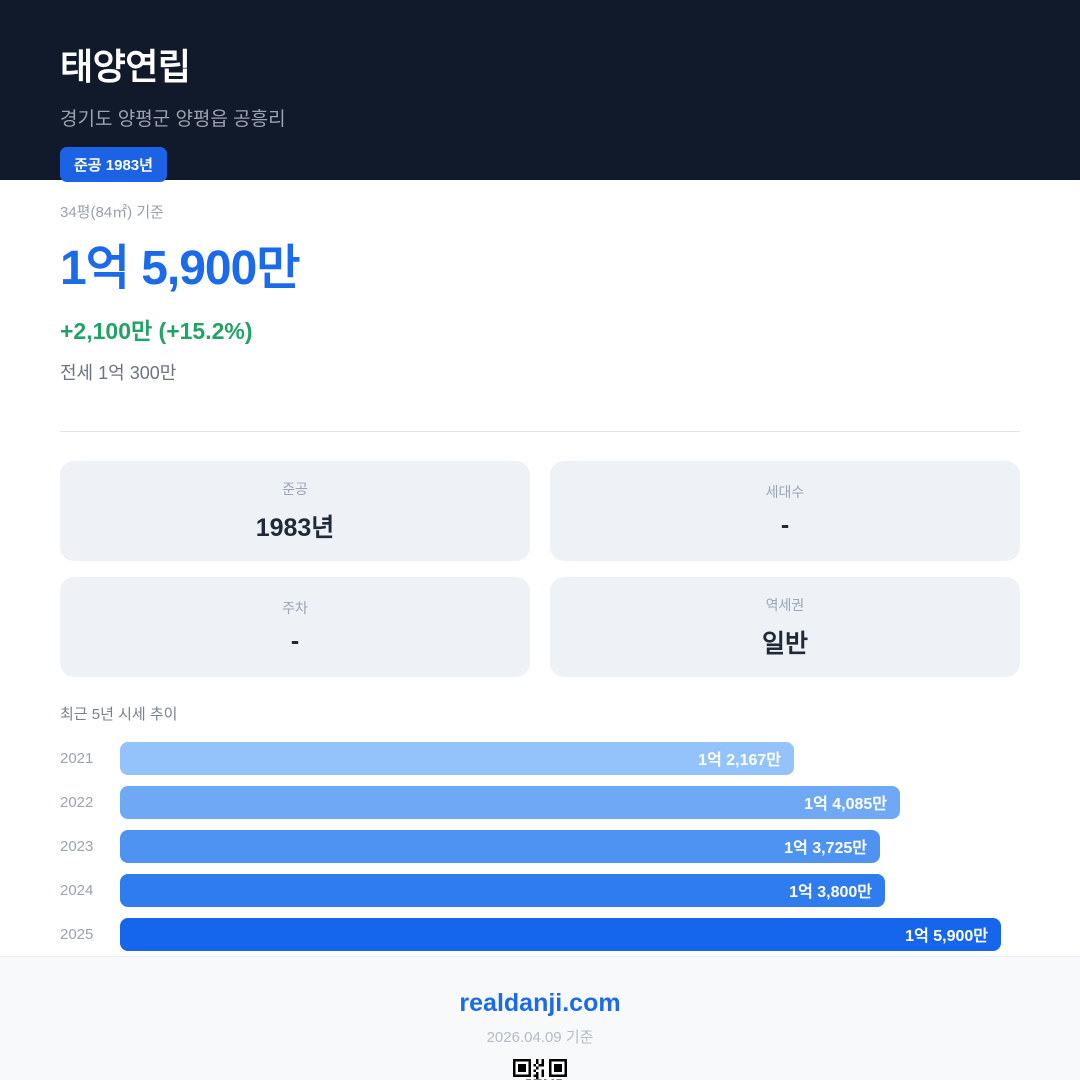 Image resolution: width=1080 pixels, height=1080 pixels. I want to click on jeonse-price: 전세 1억 300만, so click(118, 373).